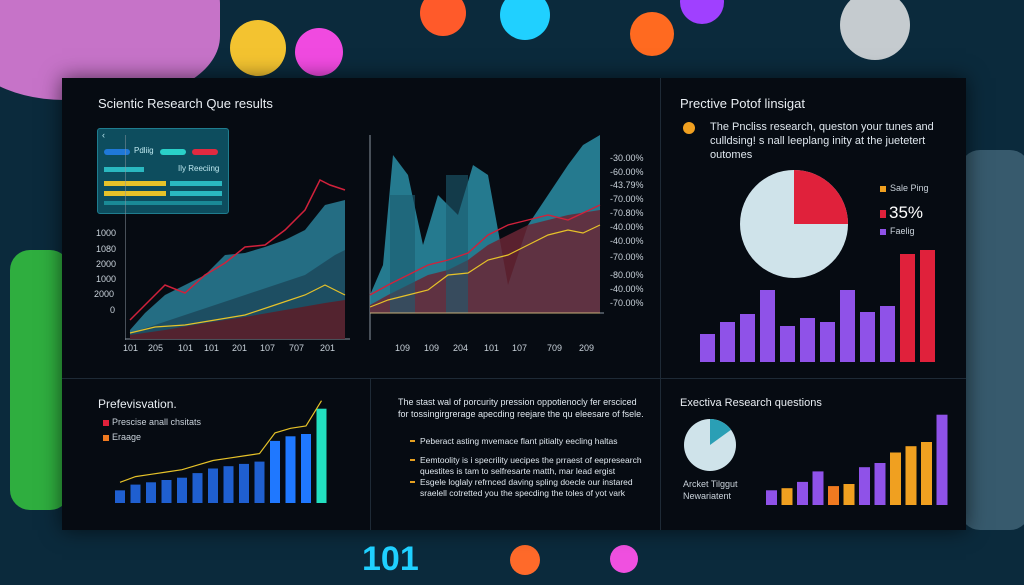 The width and height of the screenshot is (1024, 585). What do you see at coordinates (627, 213) in the screenshot?
I see `y-tick: -70.80%` at bounding box center [627, 213].